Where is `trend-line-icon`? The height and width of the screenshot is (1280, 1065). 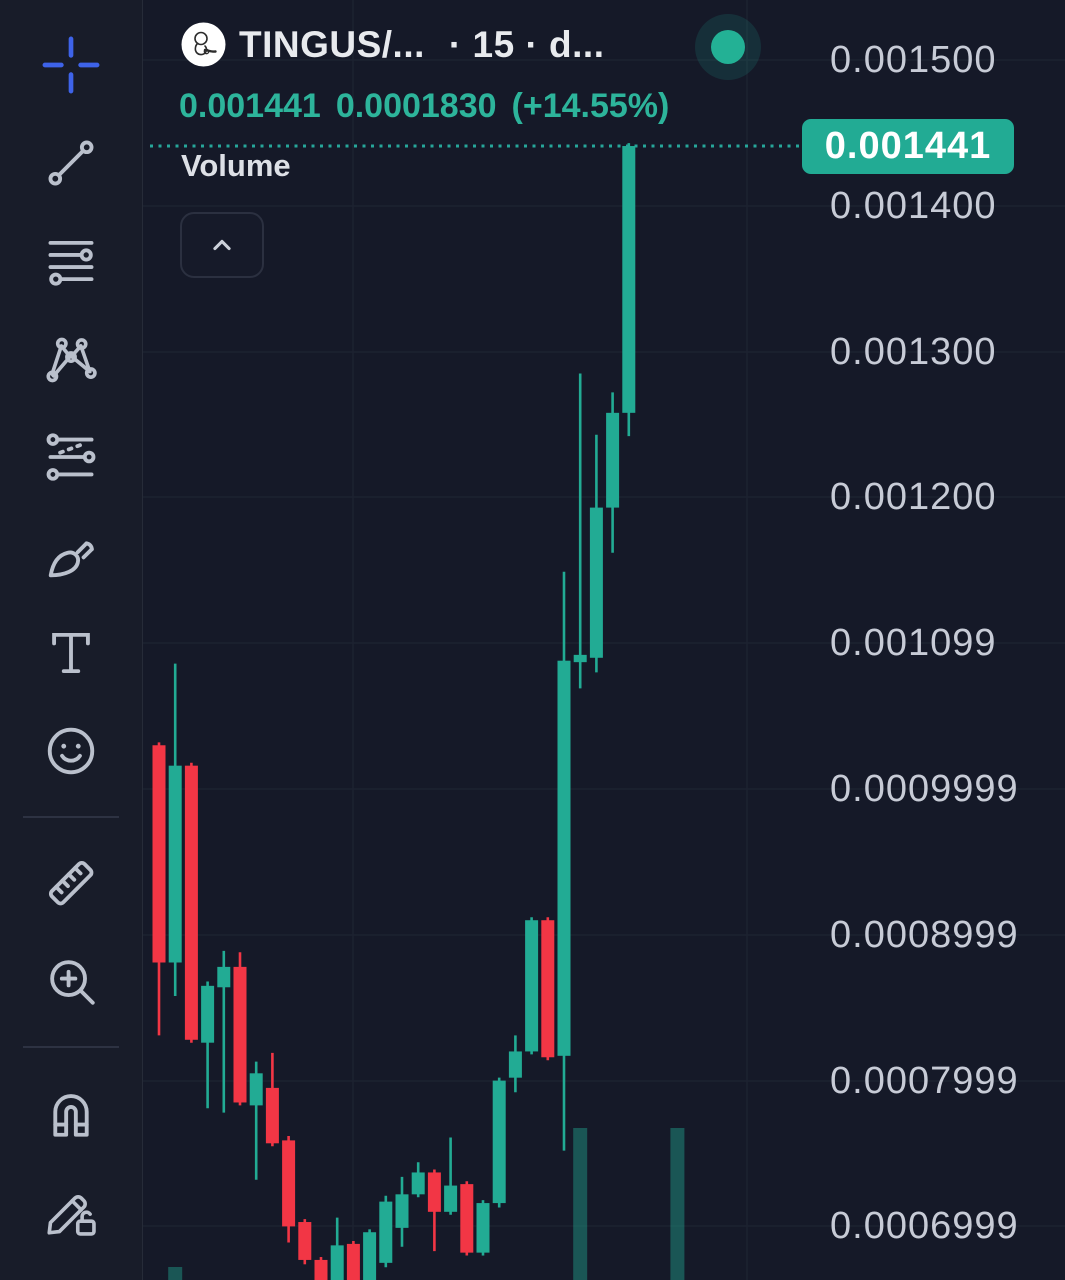 trend-line-icon is located at coordinates (71, 162).